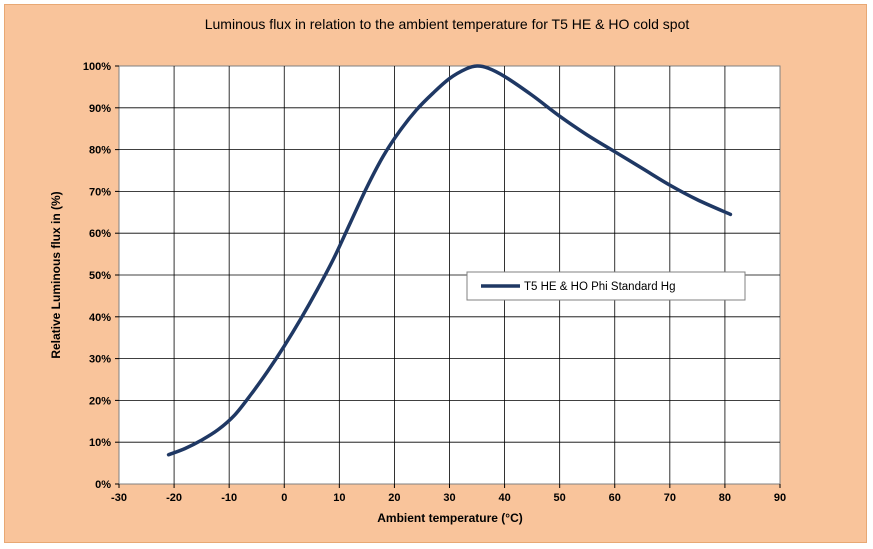 The width and height of the screenshot is (873, 549). What do you see at coordinates (339, 498) in the screenshot?
I see `x-tick-label: 10` at bounding box center [339, 498].